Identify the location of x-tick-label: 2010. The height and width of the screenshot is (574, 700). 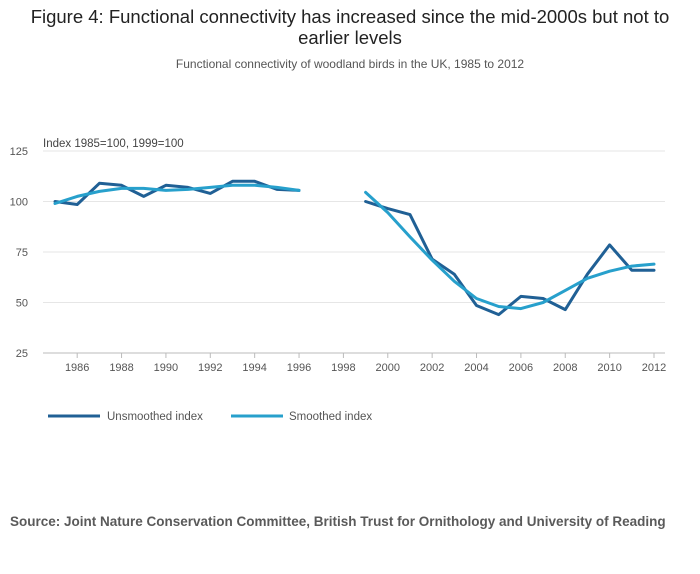
(609, 368).